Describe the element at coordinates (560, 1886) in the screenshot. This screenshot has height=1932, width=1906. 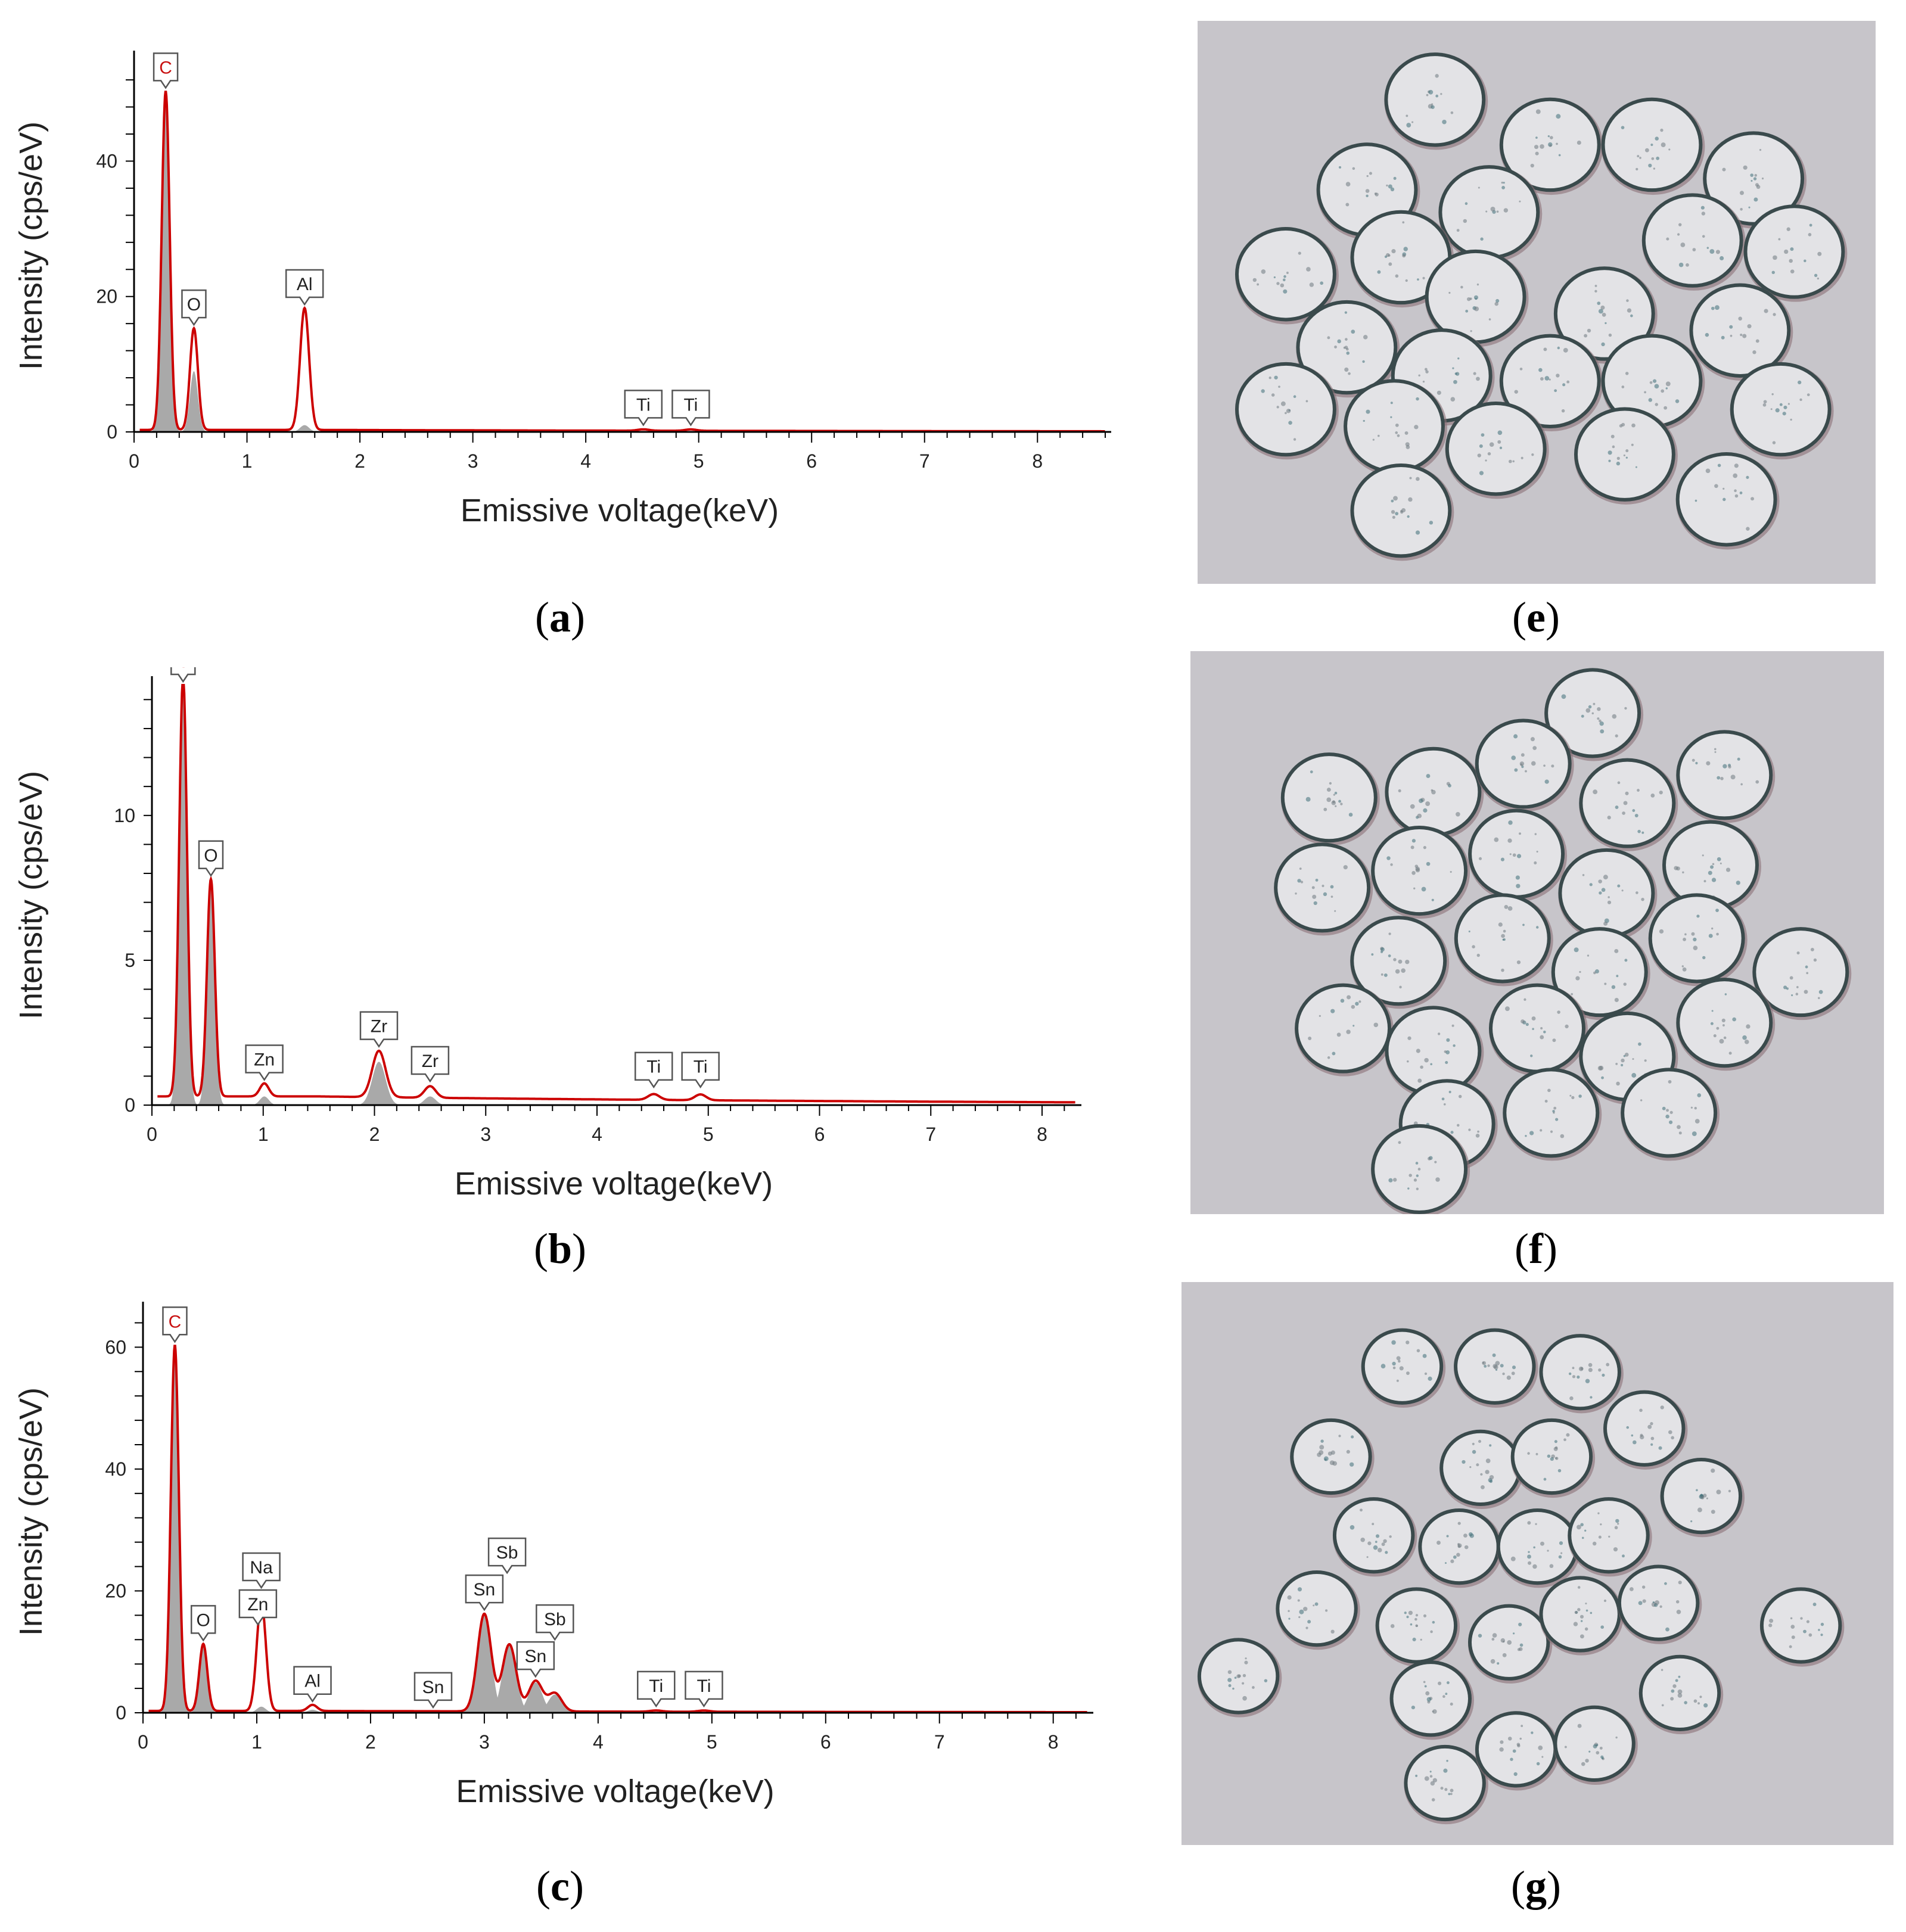
I see `panel-label-c: (c)` at that location.